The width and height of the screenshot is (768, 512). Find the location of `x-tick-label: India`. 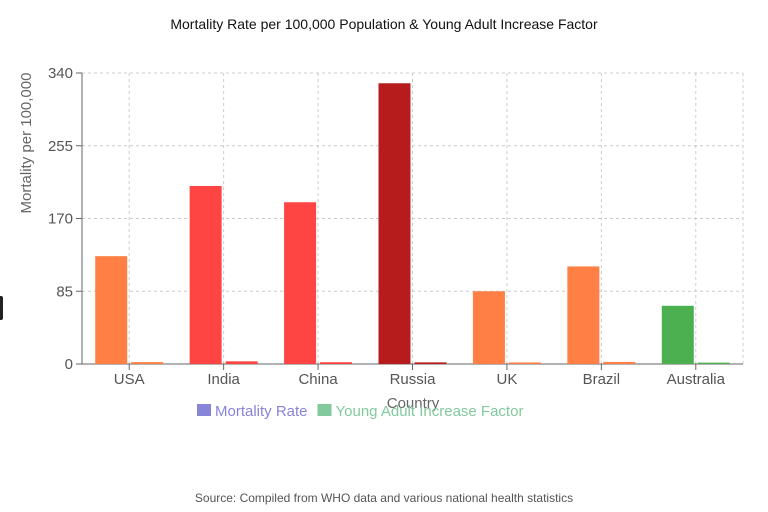

x-tick-label: India is located at coordinates (223, 379).